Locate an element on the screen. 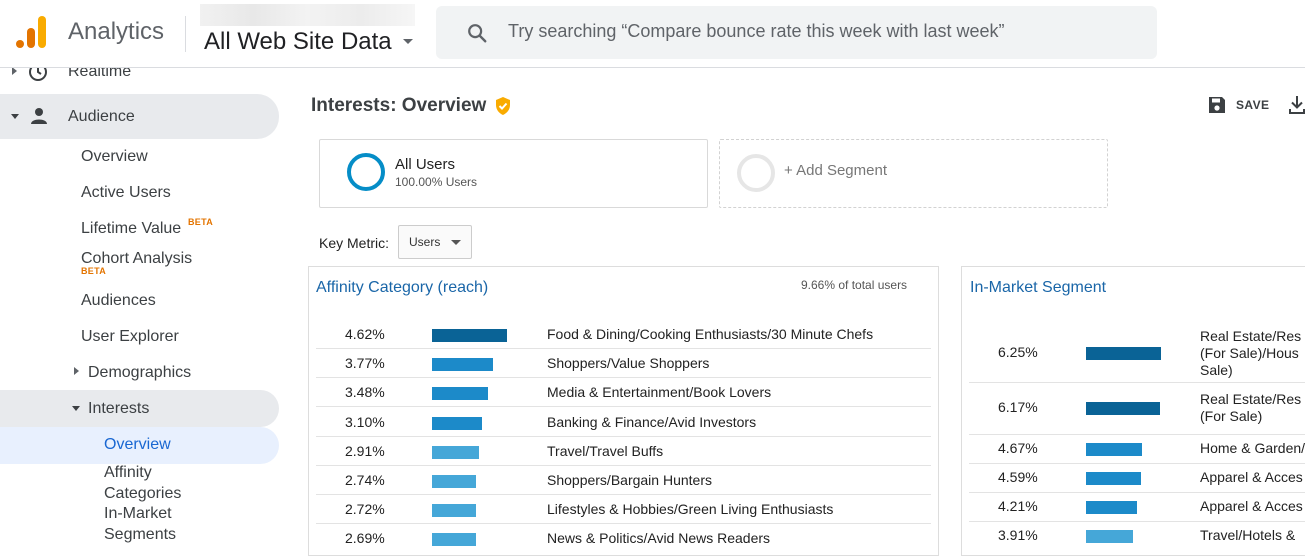 This screenshot has height=556, width=1305. sidebar-item-lifetime-value: Lifetime Value is located at coordinates (131, 228).